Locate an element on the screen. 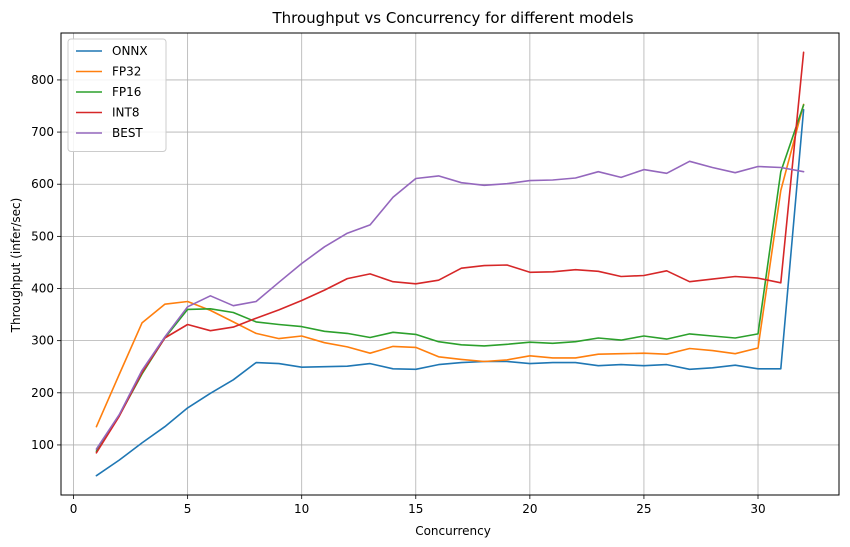 The height and width of the screenshot is (547, 850). x-tick-label: 15 is located at coordinates (415, 509).